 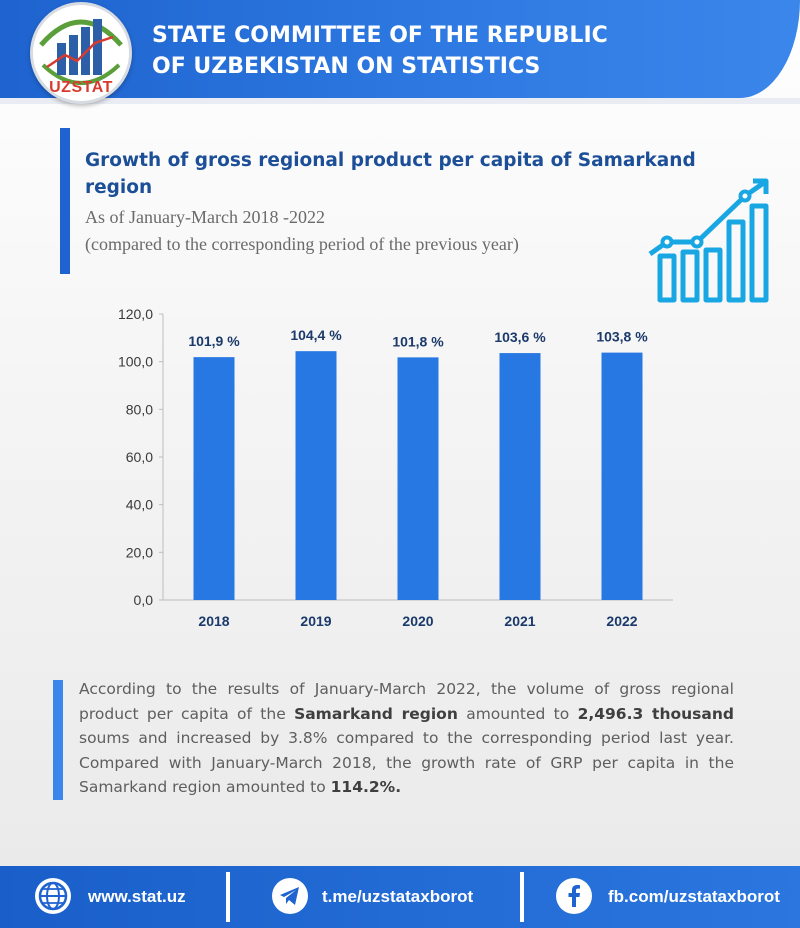 I want to click on header-title-line1: STATE COMMITTEE OF THE REPUBLIC, so click(x=380, y=35).